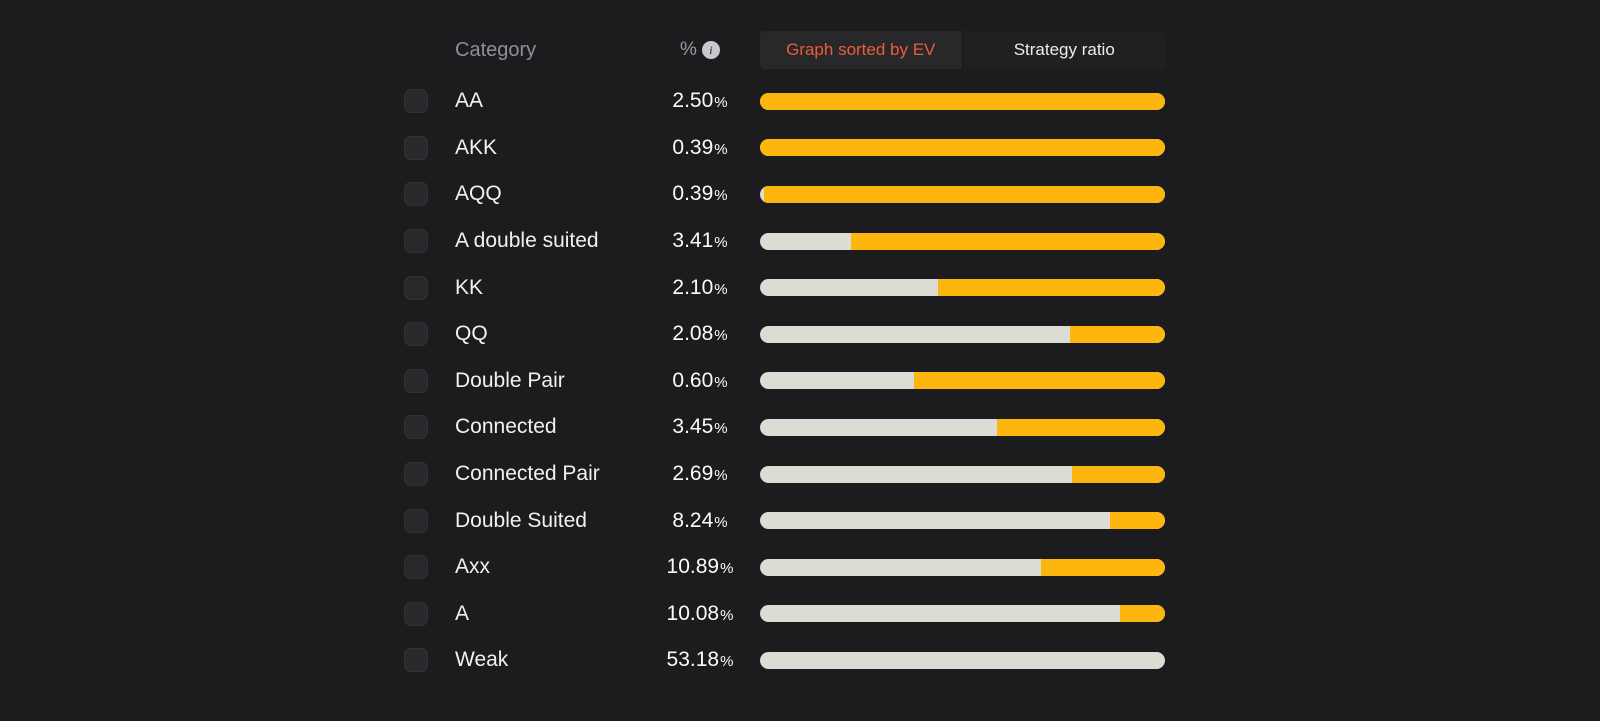  Describe the element at coordinates (471, 334) in the screenshot. I see `category-label: QQ` at that location.